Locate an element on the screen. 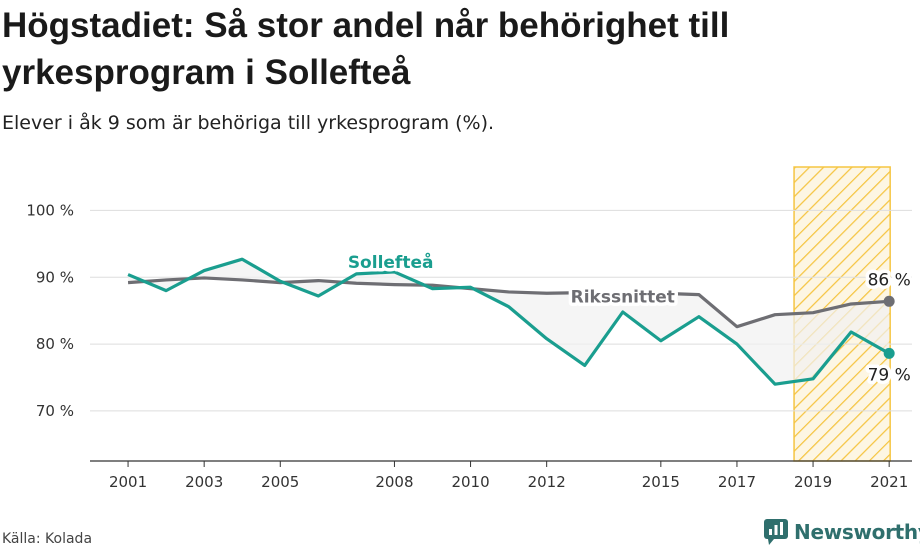 The height and width of the screenshot is (552, 920). series-label-rikssnittet: Rikssnittet is located at coordinates (623, 298).